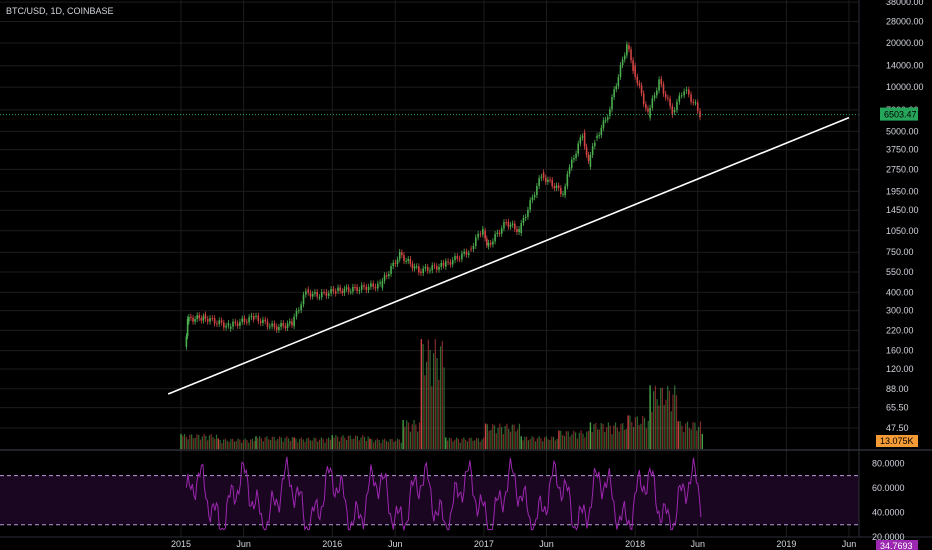  Describe the element at coordinates (243, 544) in the screenshot. I see `time-tick-label: Jun` at that location.